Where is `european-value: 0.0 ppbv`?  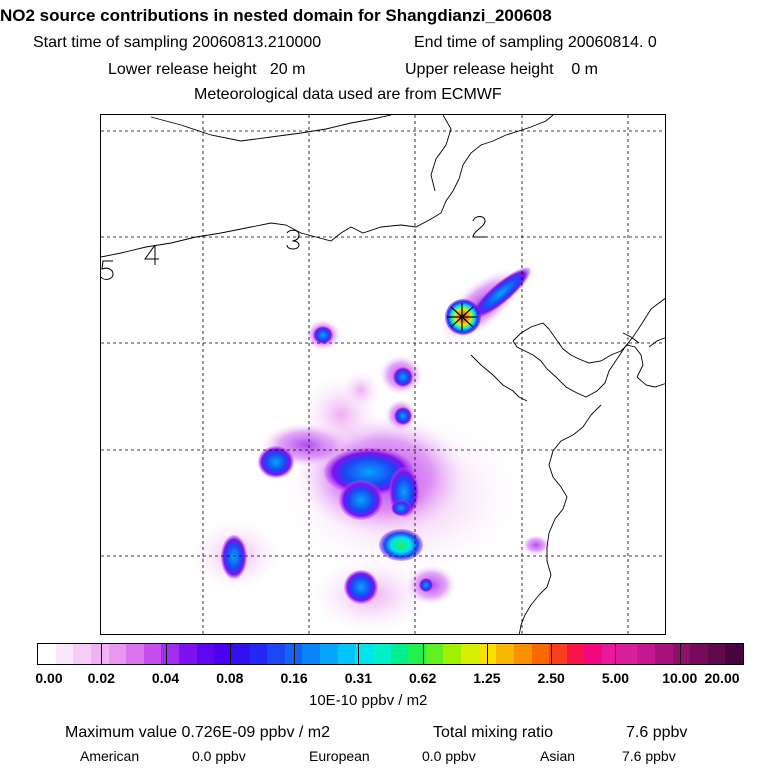
european-value: 0.0 ppbv is located at coordinates (449, 756).